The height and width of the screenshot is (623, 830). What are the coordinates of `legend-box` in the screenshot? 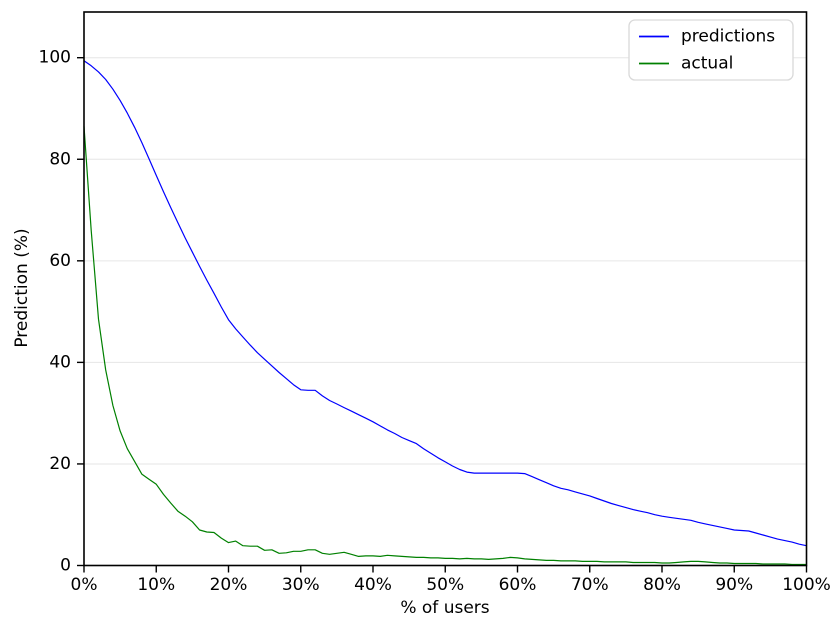 It's located at (711, 50).